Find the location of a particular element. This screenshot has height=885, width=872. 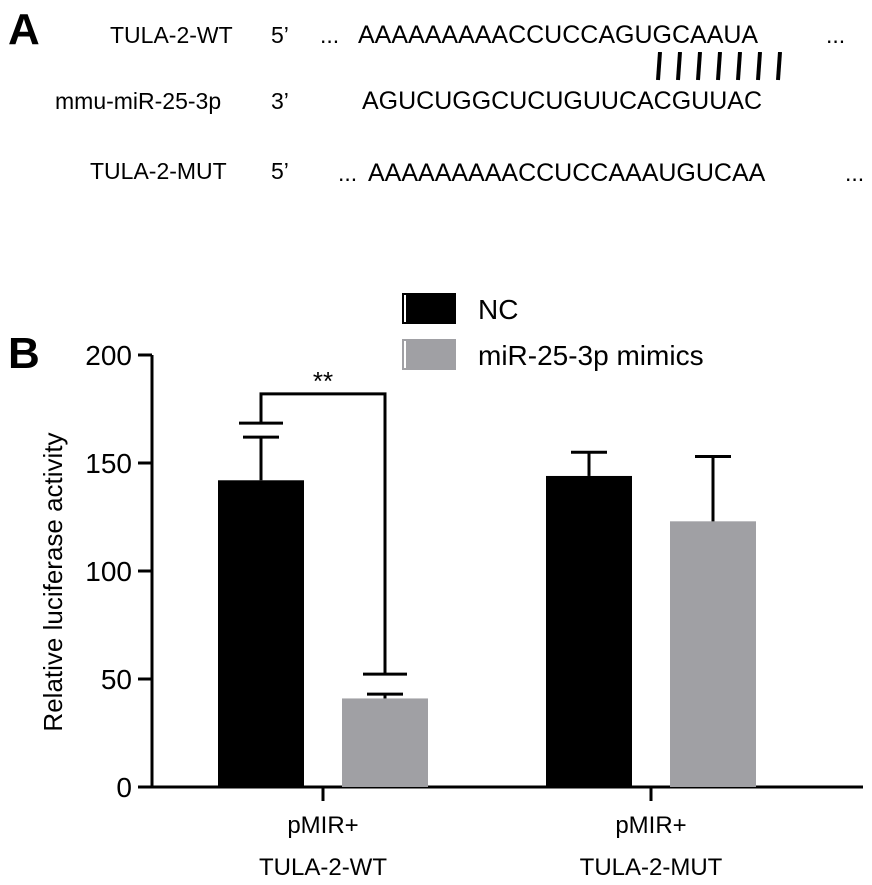

sequence-text: AAAAAAAAACCUCCAGUGCAAUA is located at coordinates (558, 35).